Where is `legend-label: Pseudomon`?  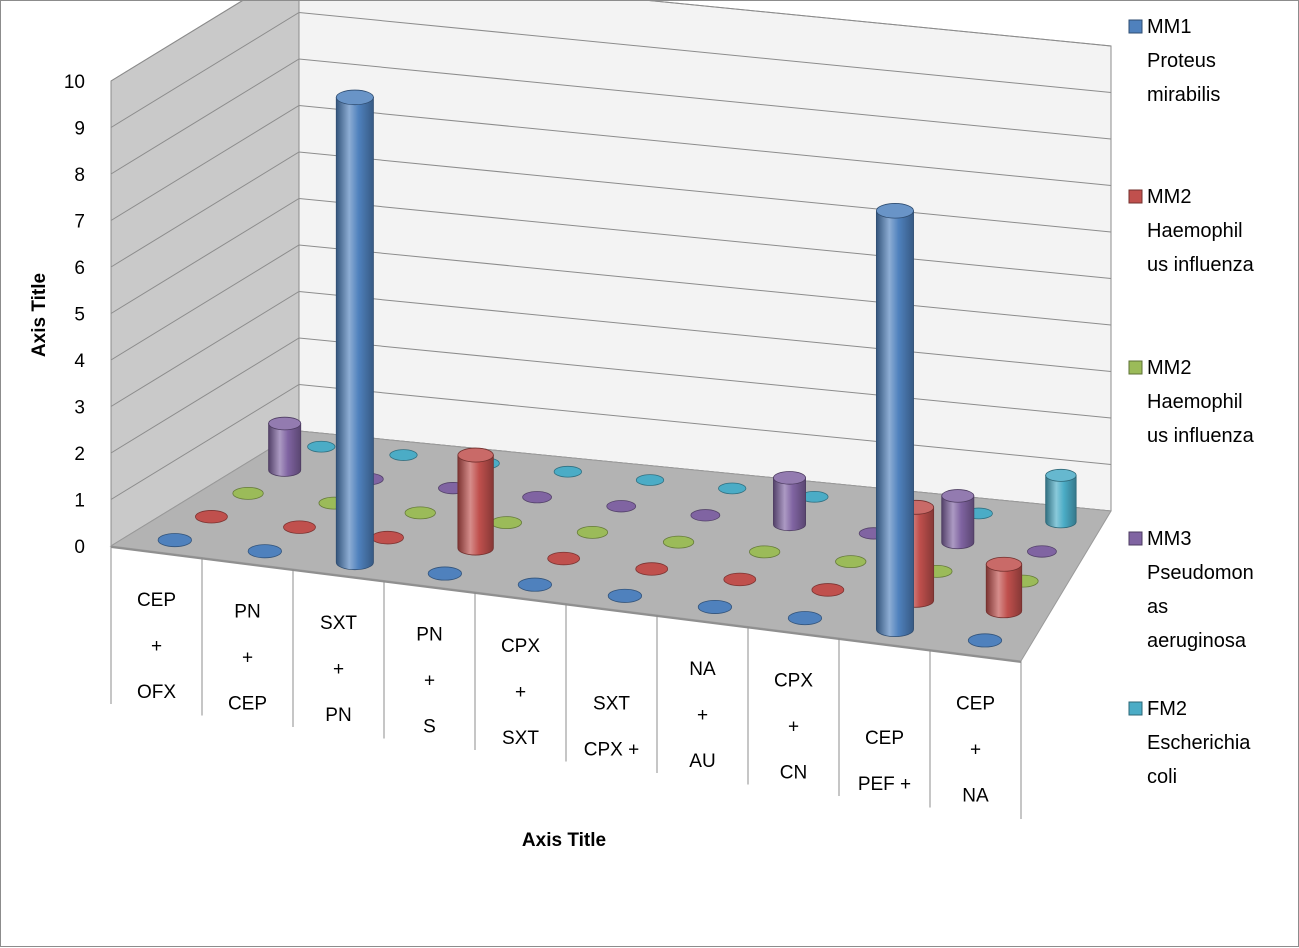 legend-label: Pseudomon is located at coordinates (1200, 573).